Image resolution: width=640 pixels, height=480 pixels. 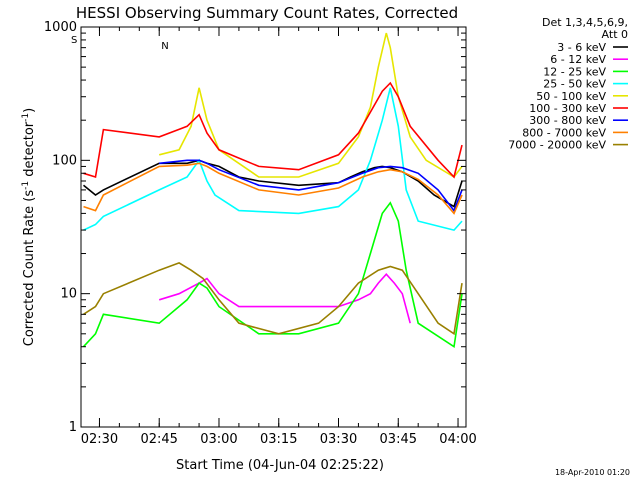 What do you see at coordinates (615, 34) in the screenshot?
I see `legend-header-line2: Att 0` at bounding box center [615, 34].